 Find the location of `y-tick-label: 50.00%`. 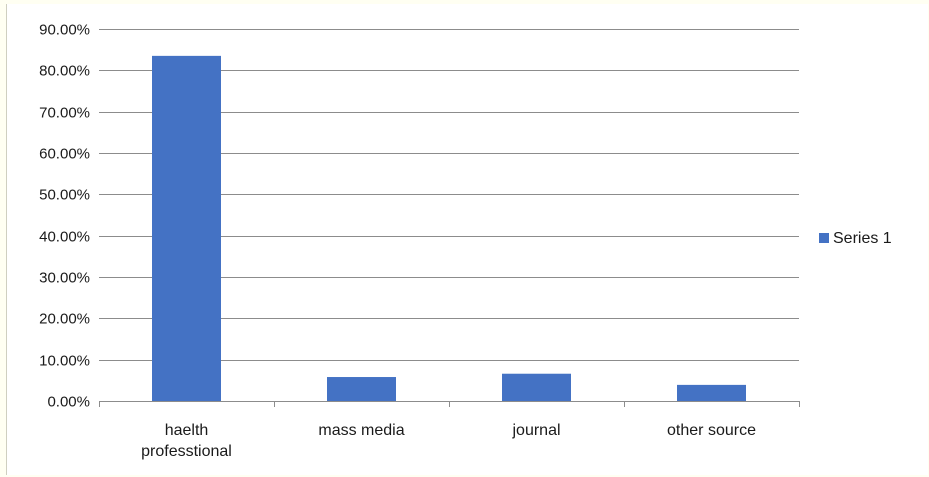

y-tick-label: 50.00% is located at coordinates (64, 195).